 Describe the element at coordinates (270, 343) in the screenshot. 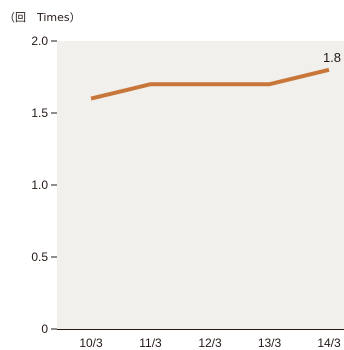

I see `x-tick-label: 13/3` at that location.